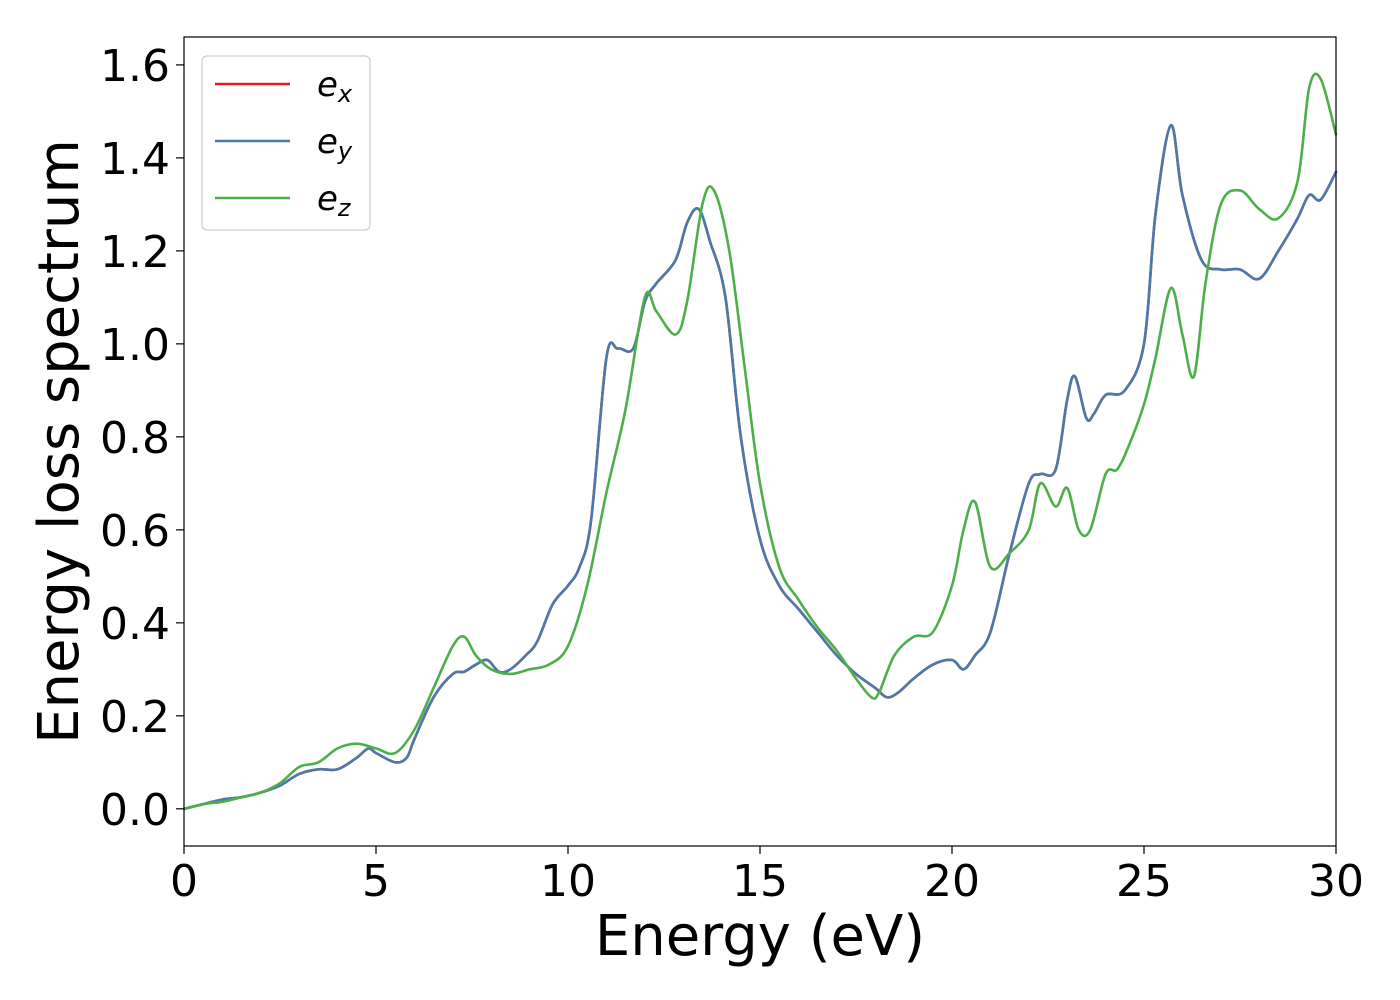 The width and height of the screenshot is (1400, 1000). What do you see at coordinates (184, 881) in the screenshot?
I see `x-tick-label: 0` at bounding box center [184, 881].